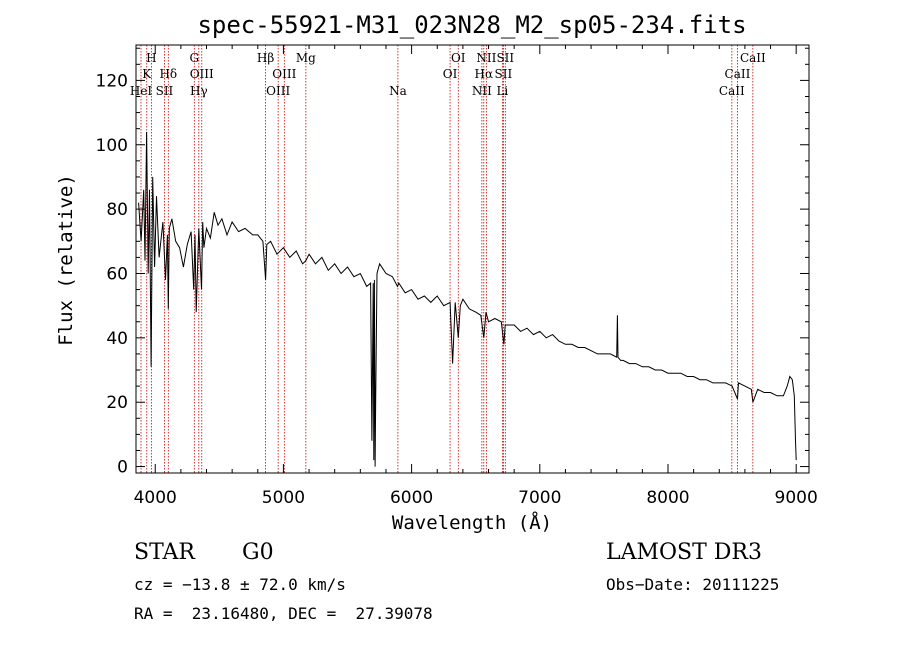  I want to click on line-label: Hγ, so click(199, 91).